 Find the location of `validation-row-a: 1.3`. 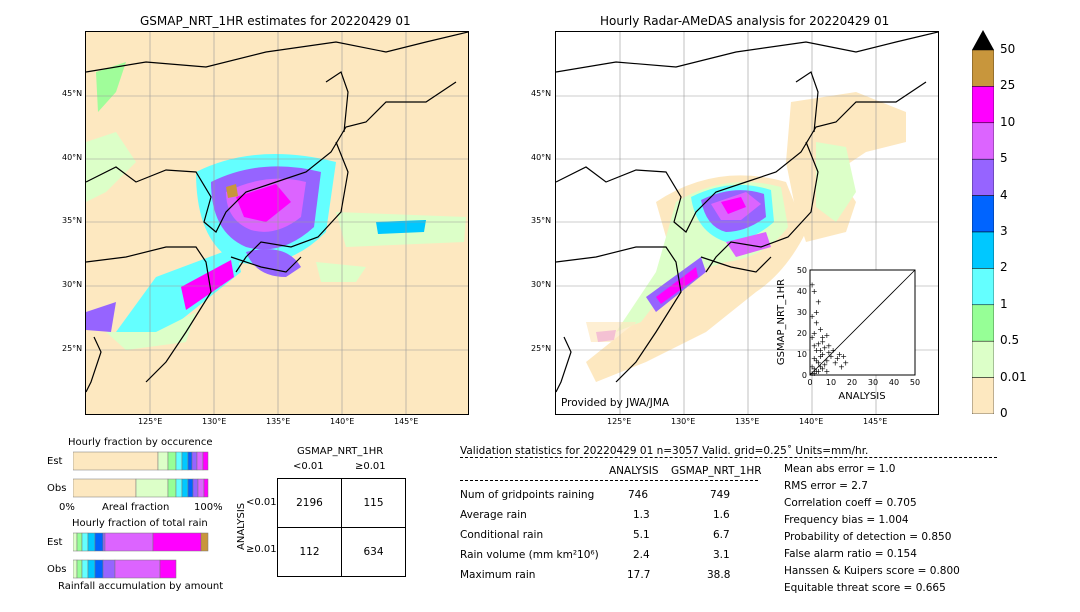

validation-row-a: 1.3 is located at coordinates (641, 515).